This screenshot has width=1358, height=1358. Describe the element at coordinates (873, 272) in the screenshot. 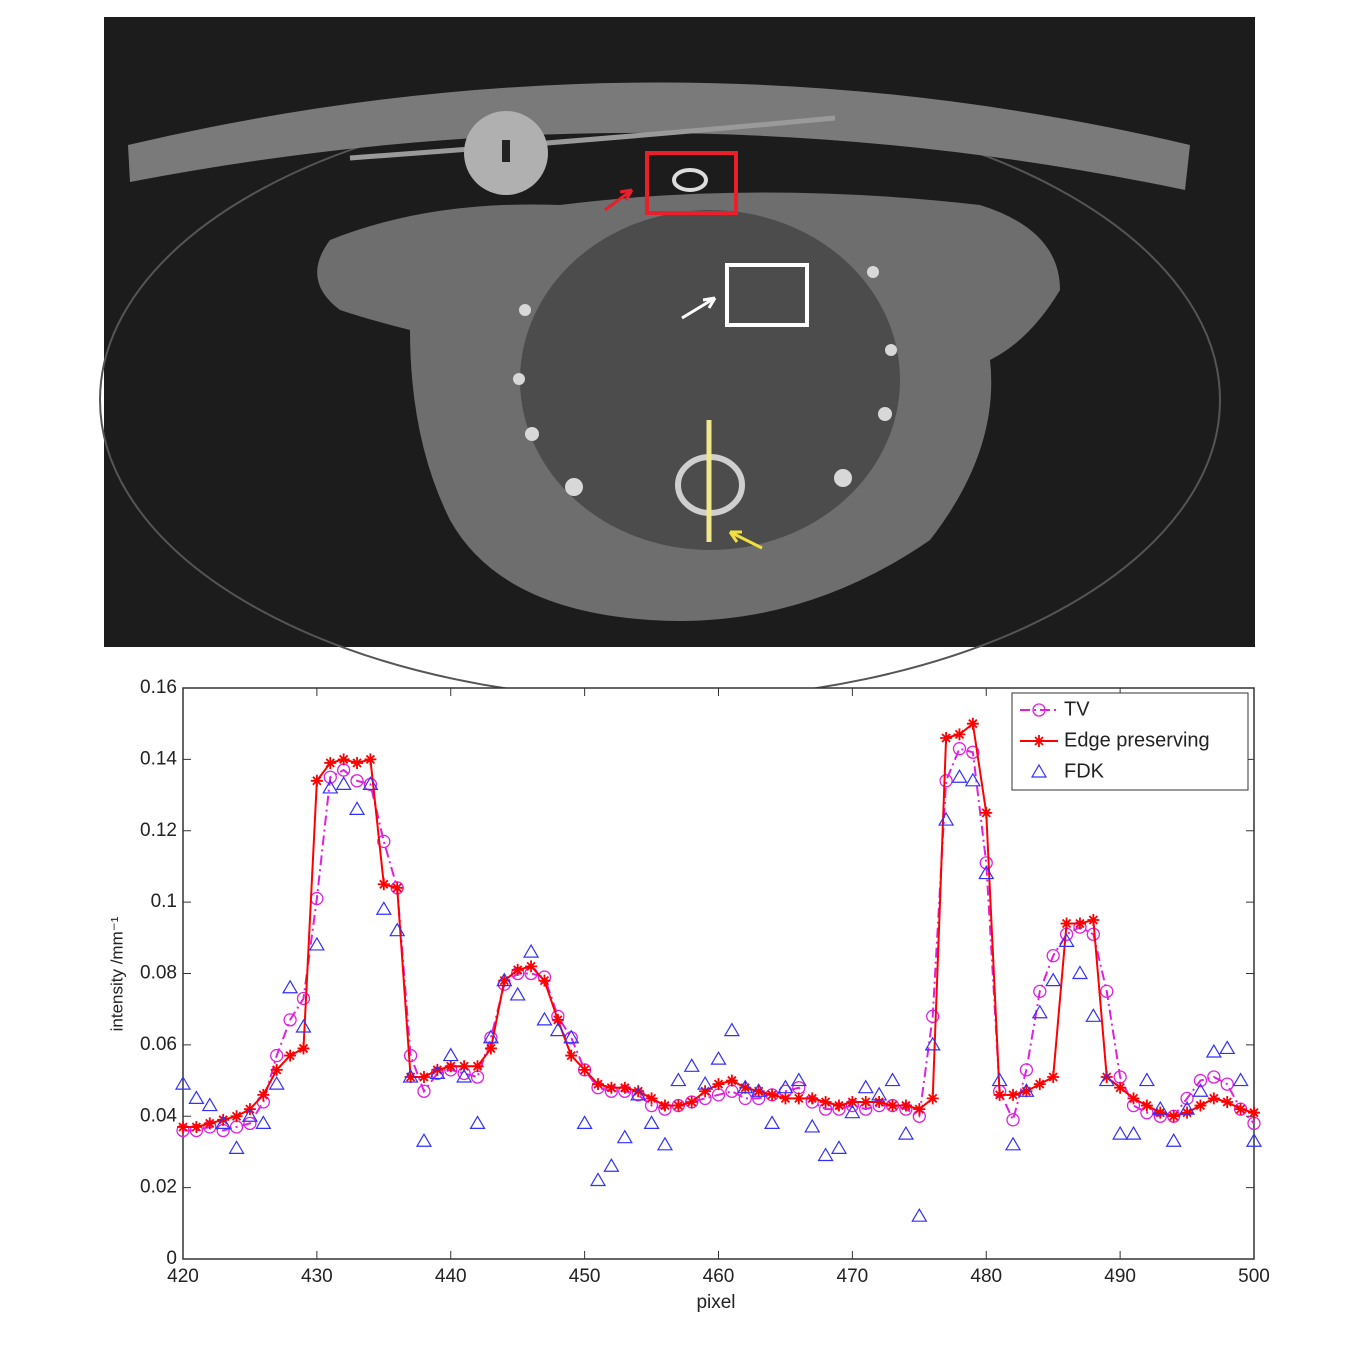

I see `ct-rib` at that location.